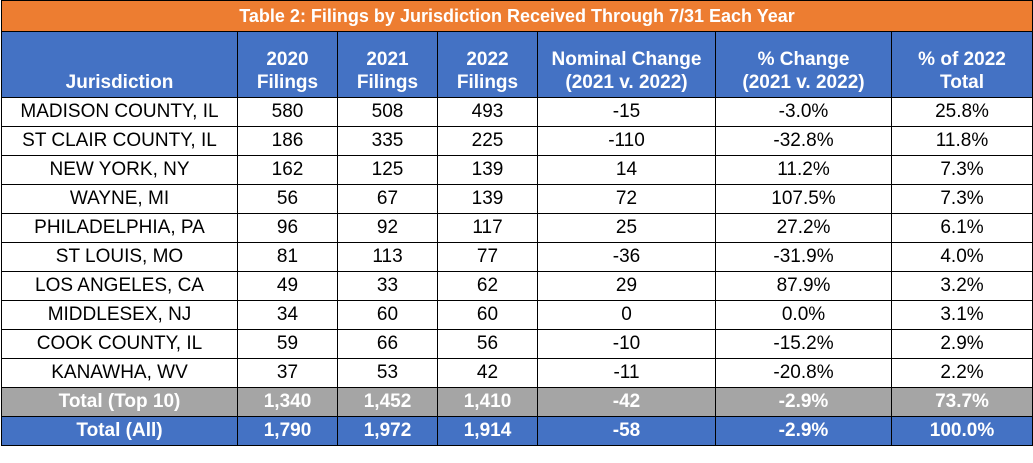 Image resolution: width=1033 pixels, height=463 pixels. What do you see at coordinates (803, 170) in the screenshot?
I see `percent-change-cell: 11.2%` at bounding box center [803, 170].